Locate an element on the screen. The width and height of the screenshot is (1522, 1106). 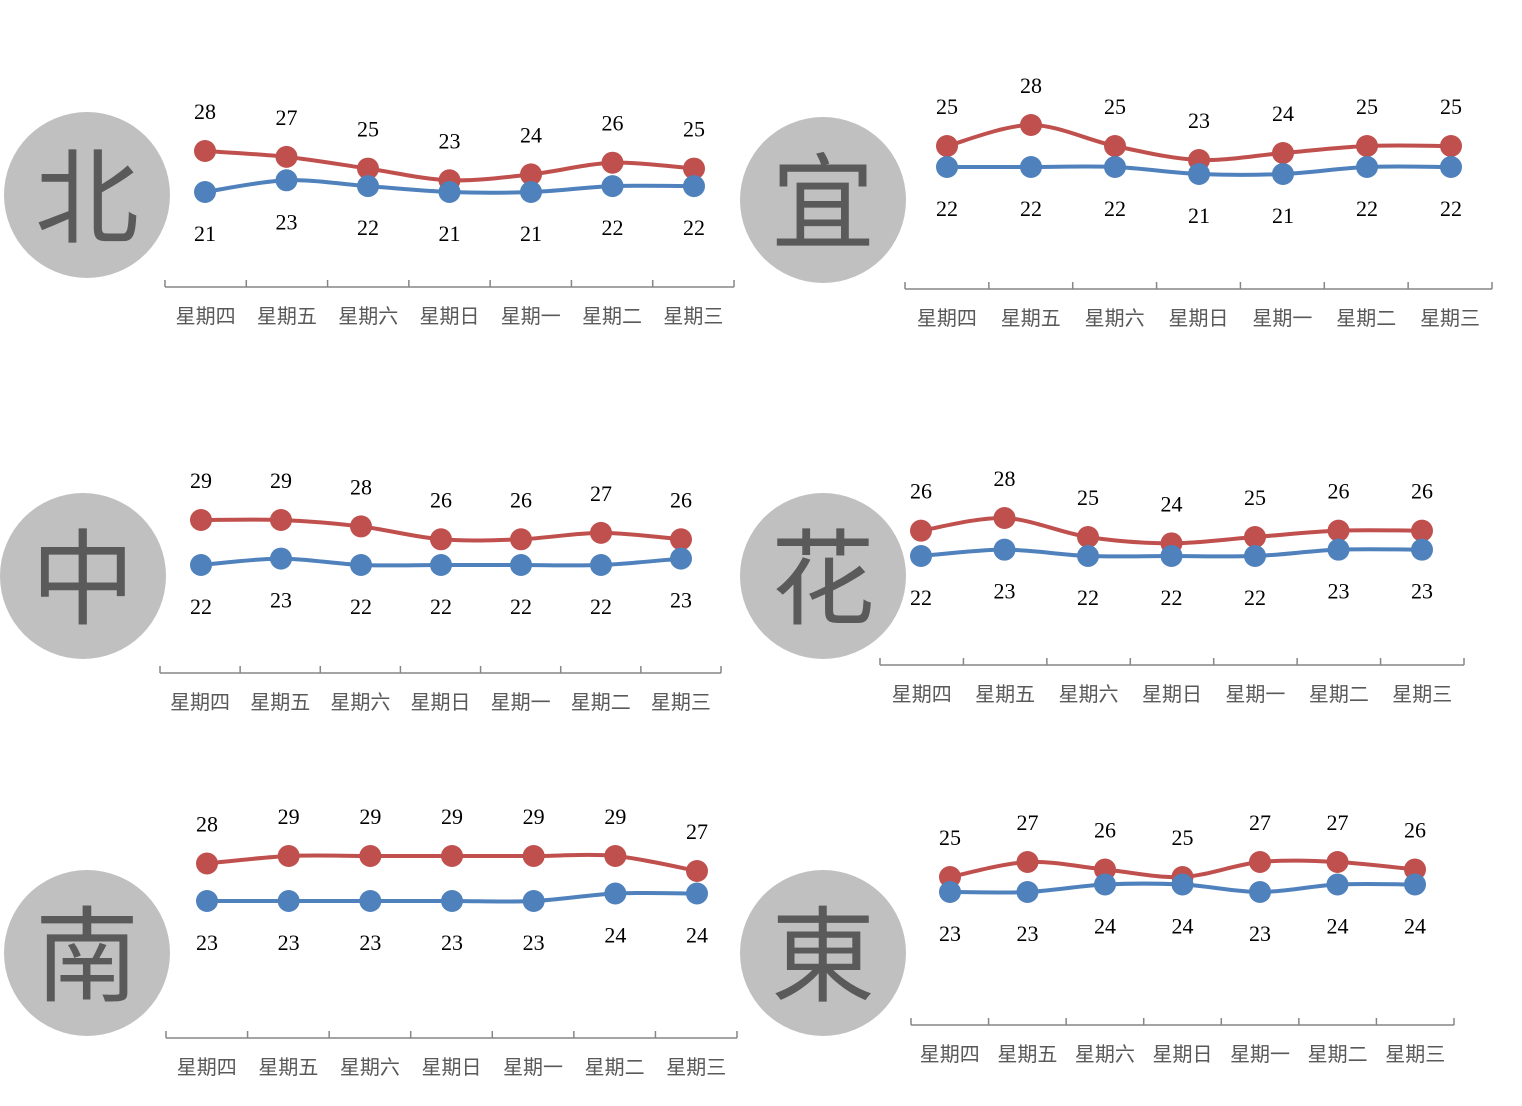
region-label-north: 北 is located at coordinates (86, 199).